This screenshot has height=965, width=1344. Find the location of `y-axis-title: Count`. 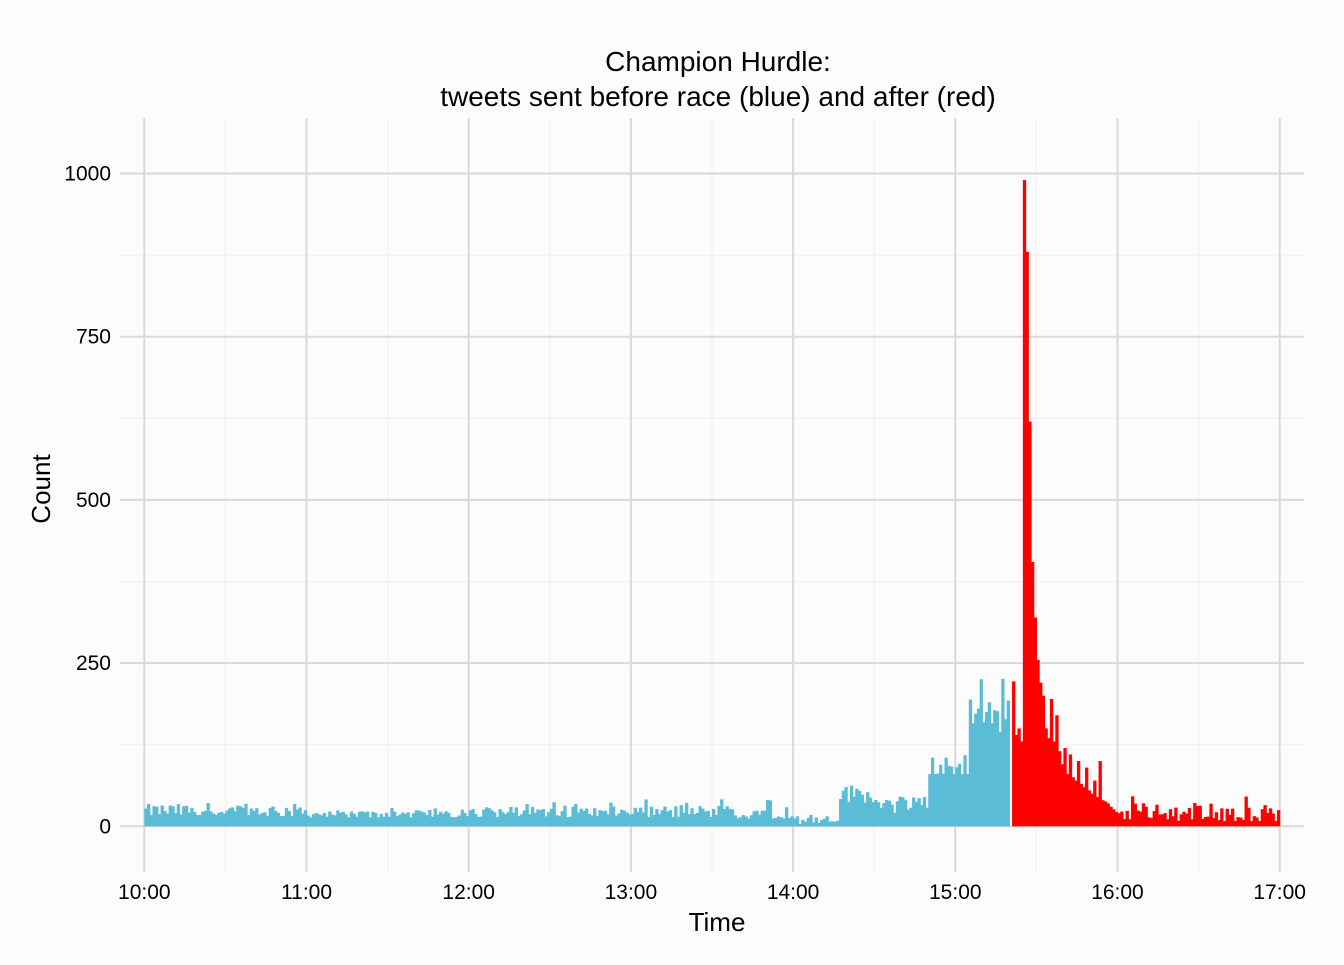

y-axis-title: Count is located at coordinates (41, 489).